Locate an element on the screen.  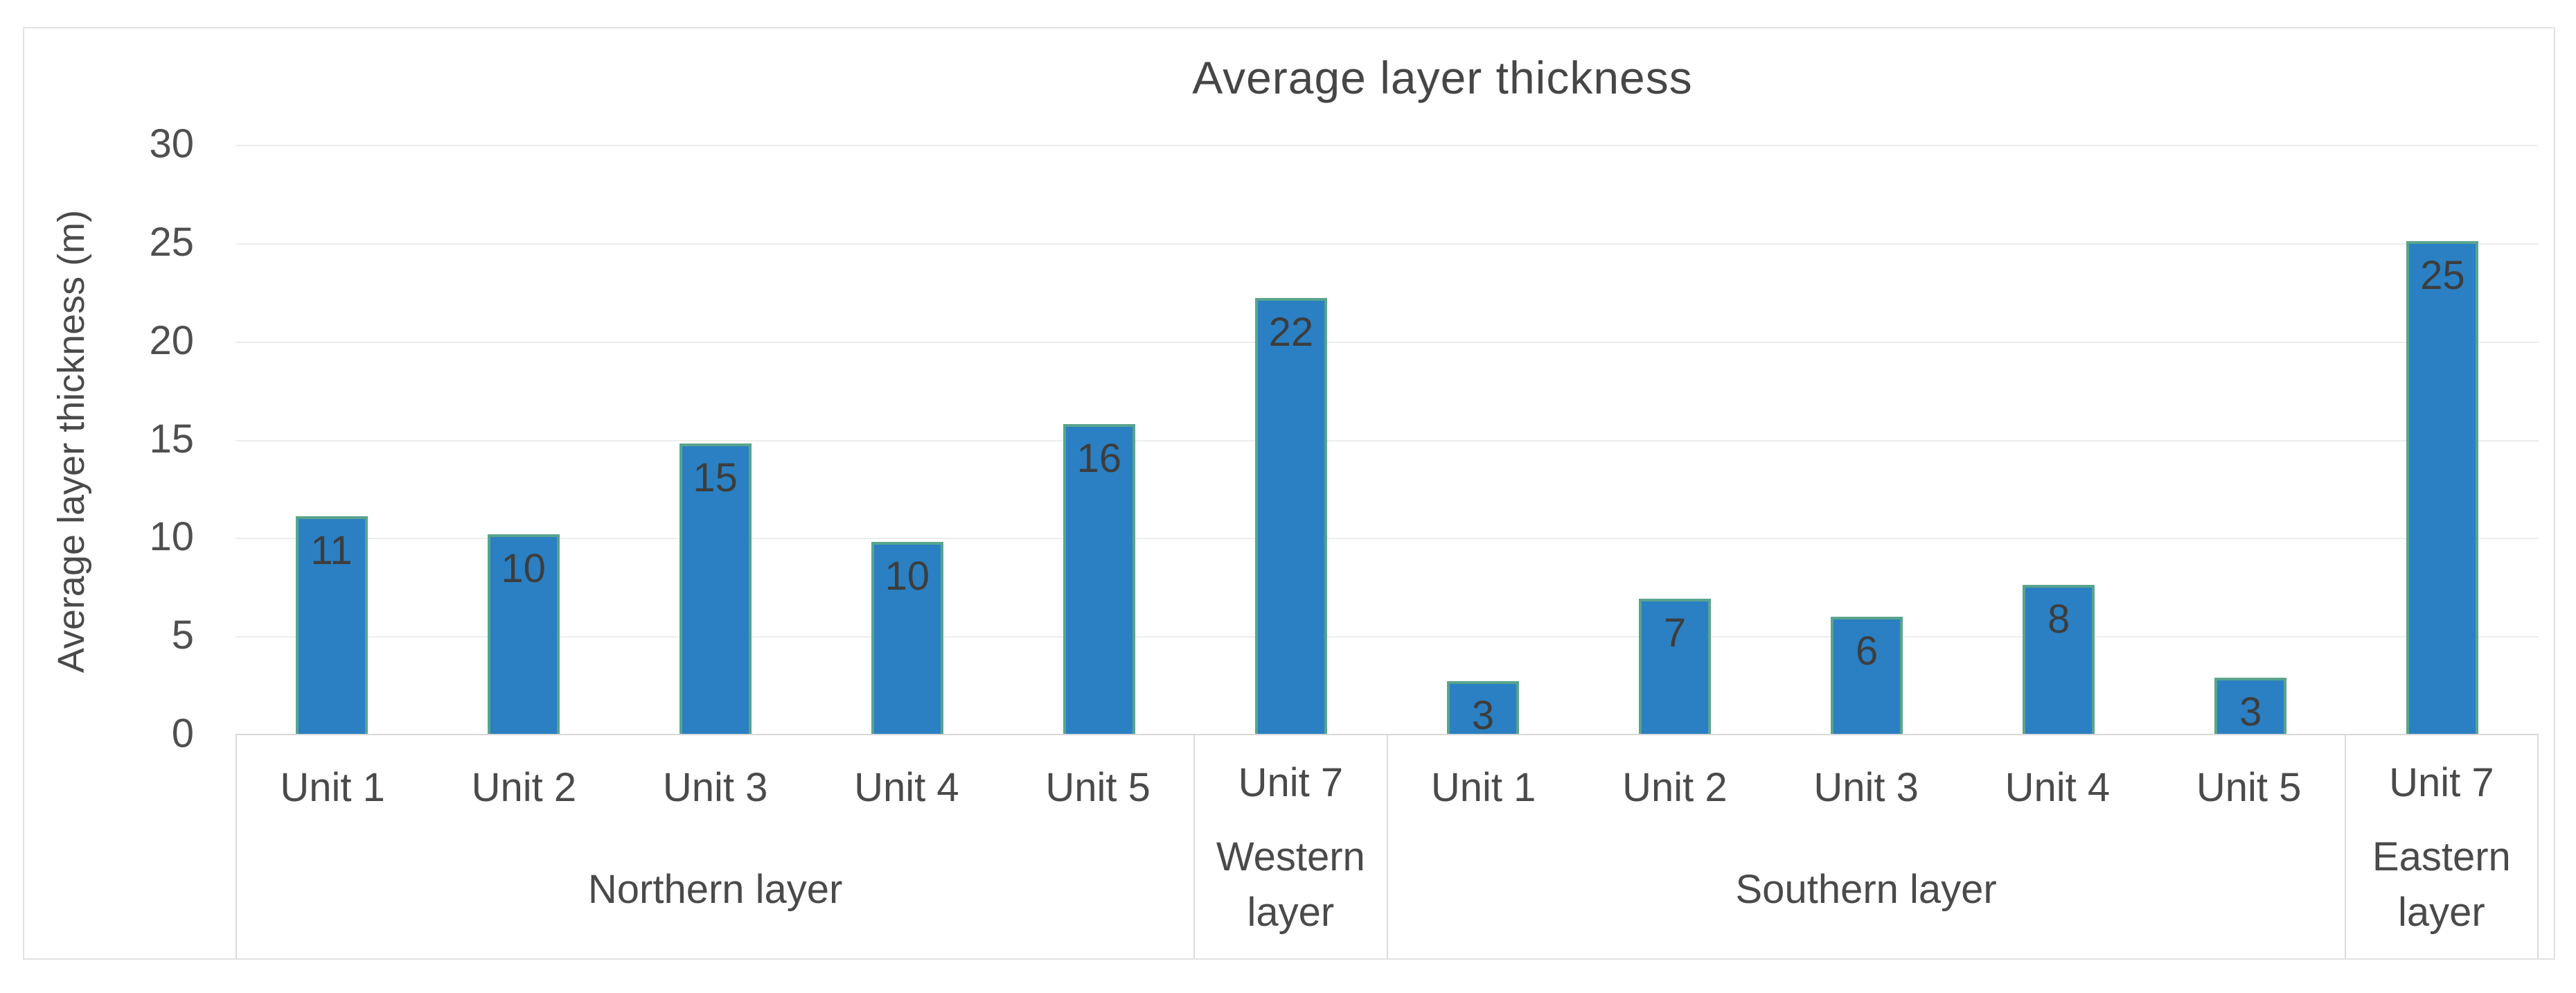
group-label: Southern layer is located at coordinates (1866, 889).